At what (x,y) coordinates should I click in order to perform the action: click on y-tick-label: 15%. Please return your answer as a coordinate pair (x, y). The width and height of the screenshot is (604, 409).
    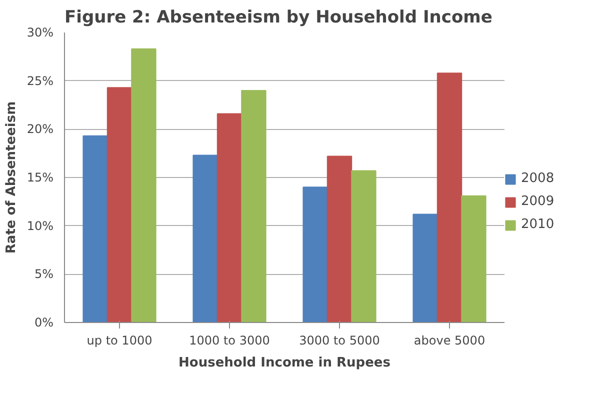
    Looking at the image, I should click on (40, 177).